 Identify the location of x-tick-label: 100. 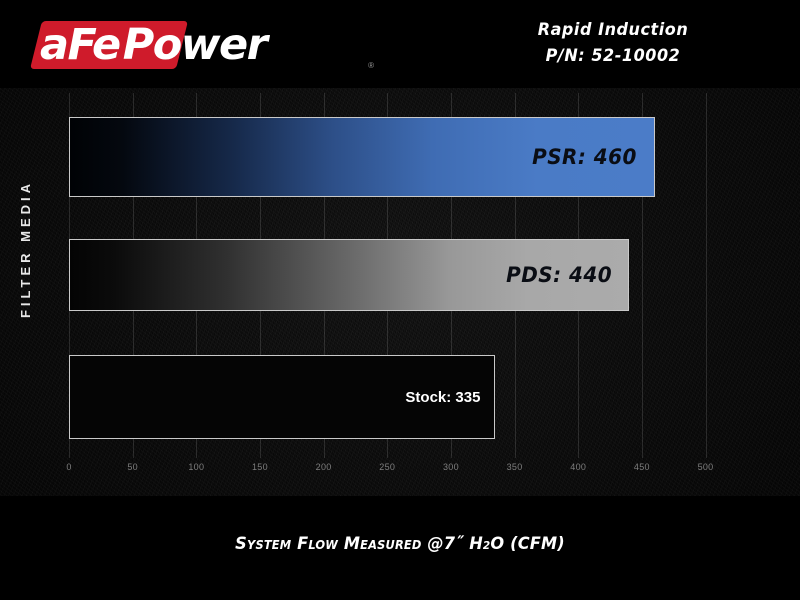
(196, 467).